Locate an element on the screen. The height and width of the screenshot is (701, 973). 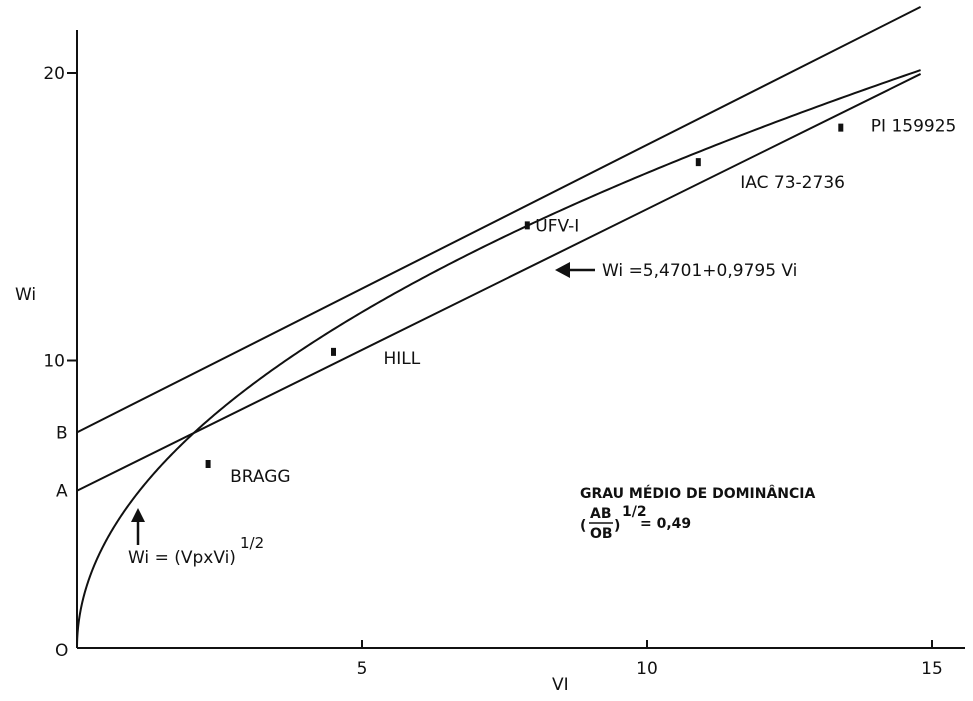
dominance-close-paren: ) is located at coordinates (617, 526).